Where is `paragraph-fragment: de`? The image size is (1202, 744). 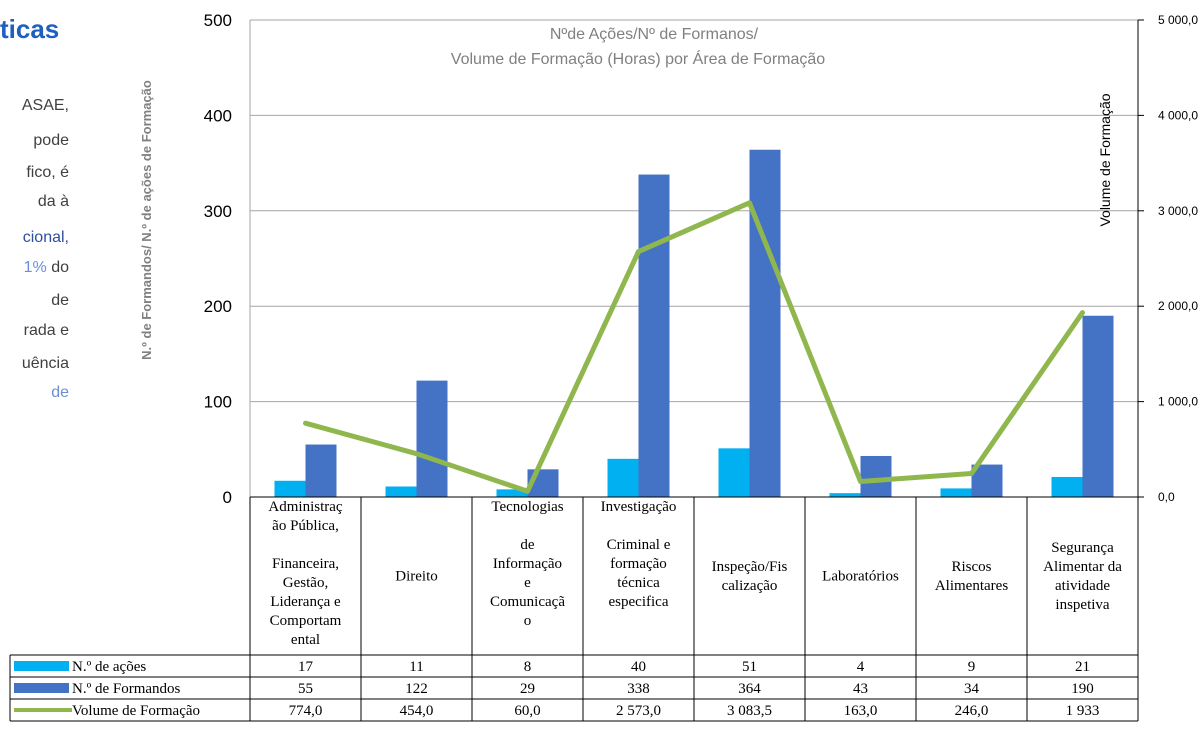
paragraph-fragment: de is located at coordinates (60, 300).